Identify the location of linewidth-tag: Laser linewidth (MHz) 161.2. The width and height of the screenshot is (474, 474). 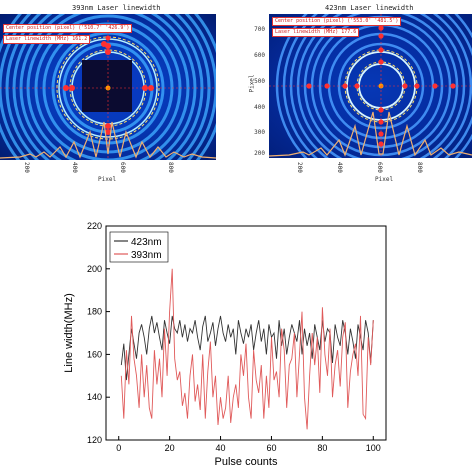
(47, 39).